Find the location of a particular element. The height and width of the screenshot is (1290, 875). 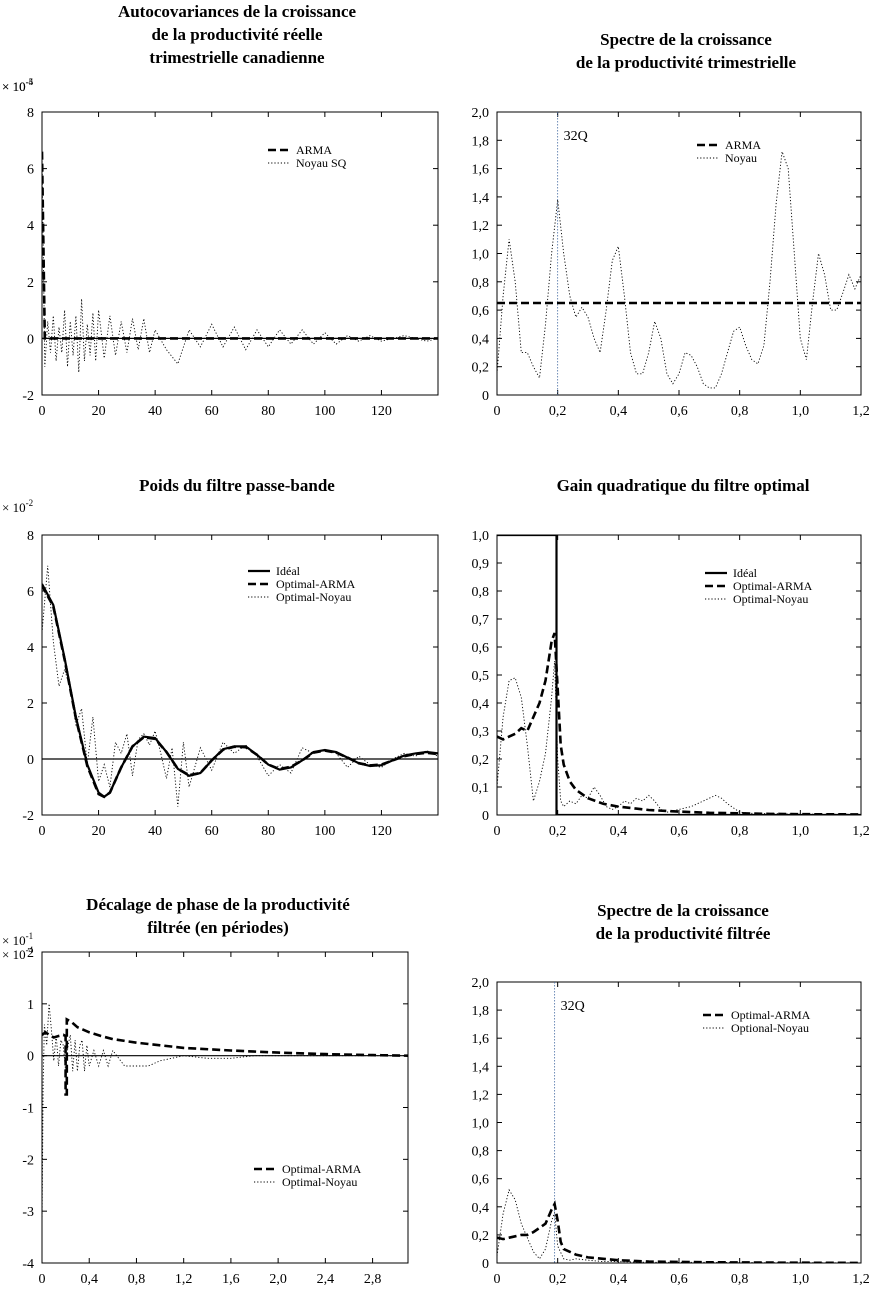

axis-multiplier: × 10⁻¹ is located at coordinates (17, 939).